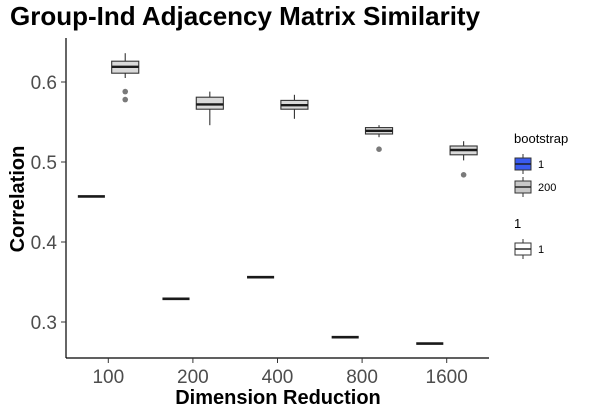  What do you see at coordinates (541, 138) in the screenshot?
I see `legend-title: bootstrap` at bounding box center [541, 138].